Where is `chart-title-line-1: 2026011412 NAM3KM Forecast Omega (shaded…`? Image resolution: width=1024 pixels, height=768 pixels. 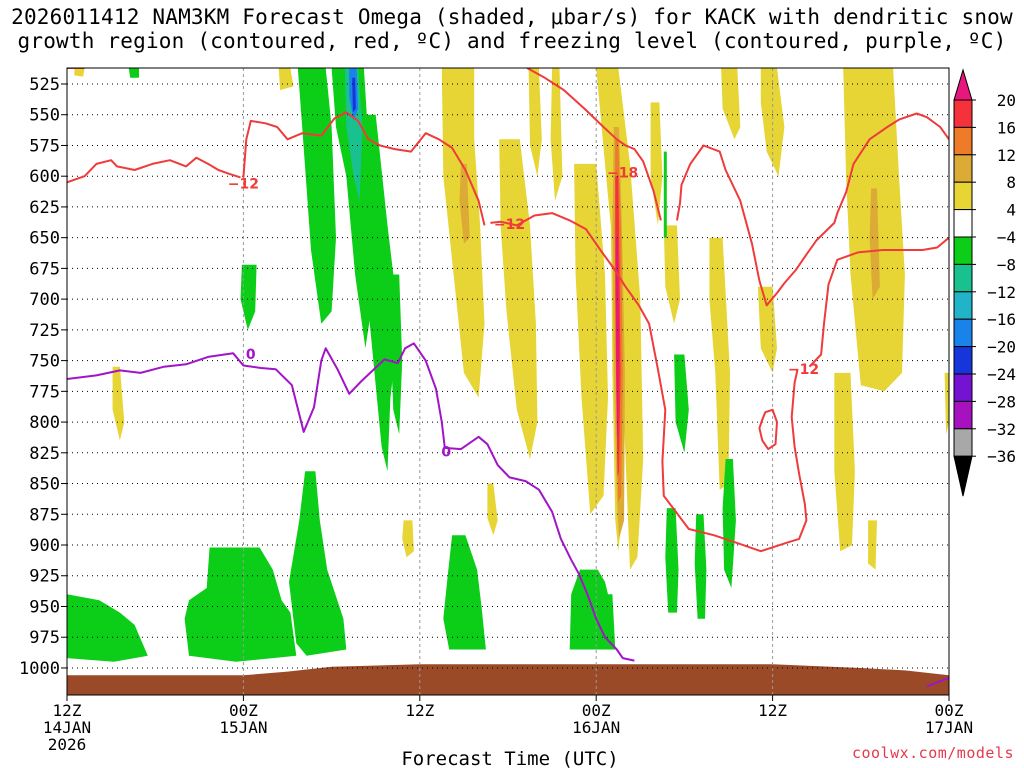 chart-title-line-1: 2026011412 NAM3KM Forecast Omega (shaded… is located at coordinates (512, 17).